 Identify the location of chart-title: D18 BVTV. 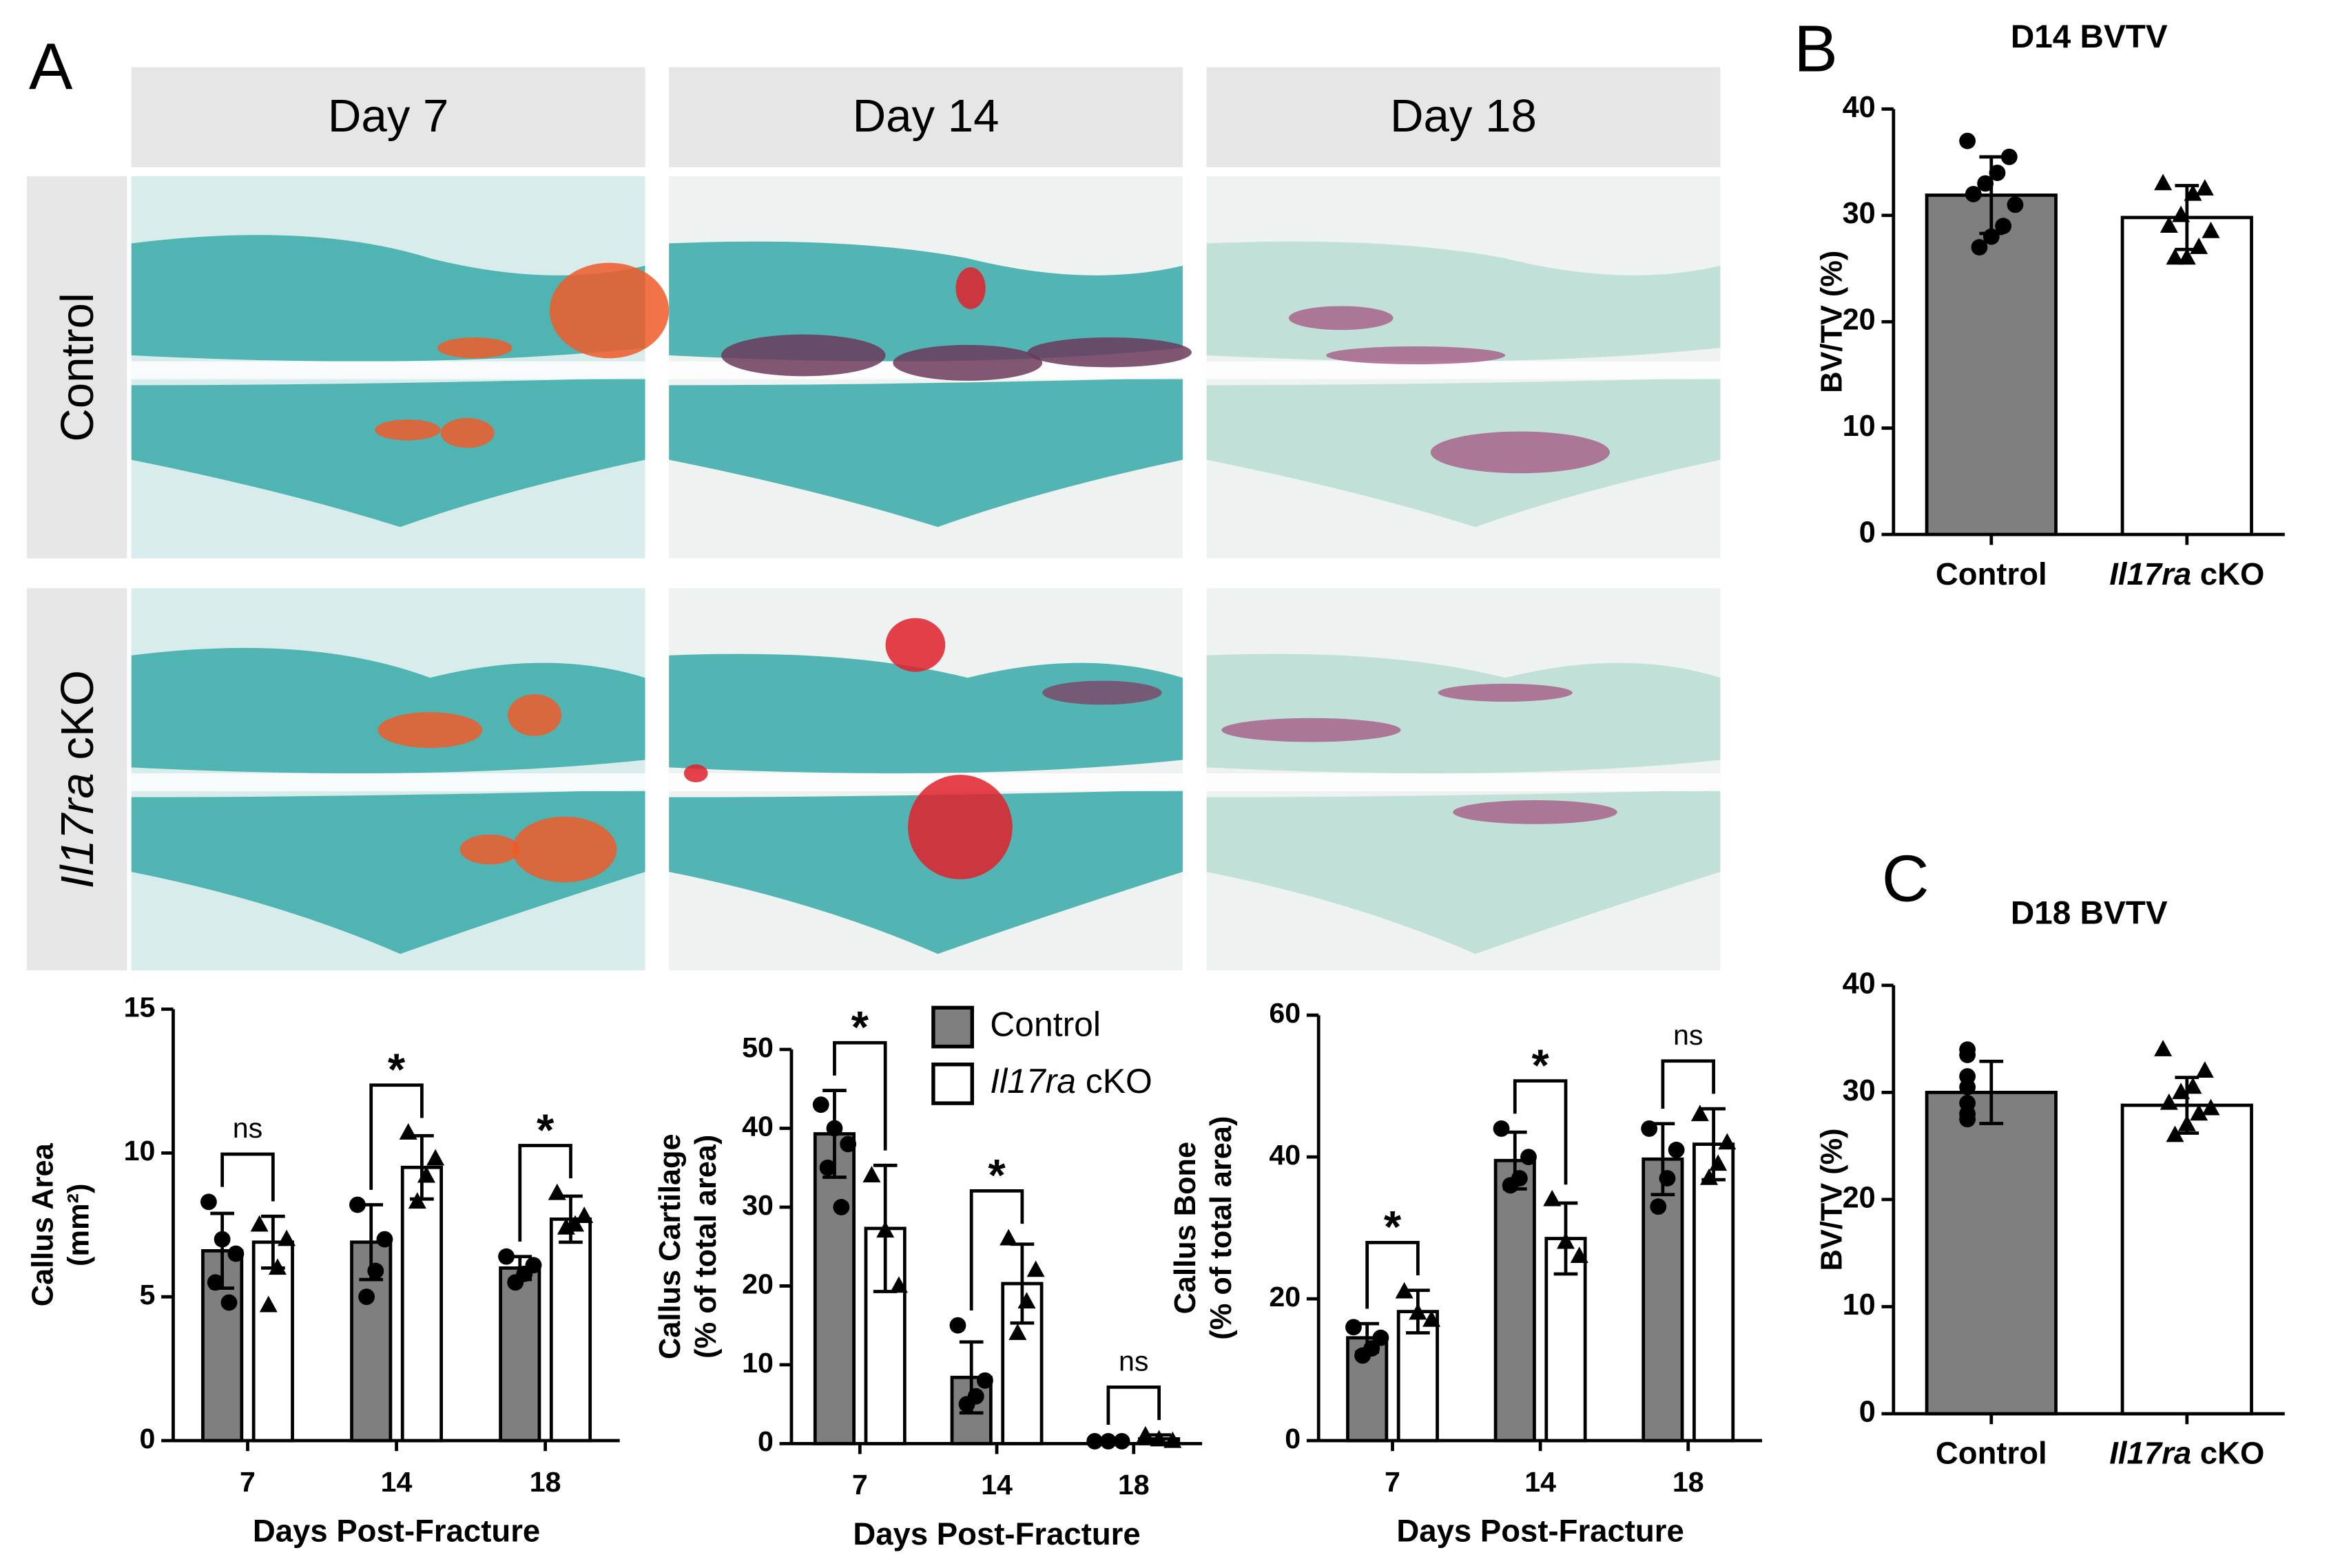
(2089, 913).